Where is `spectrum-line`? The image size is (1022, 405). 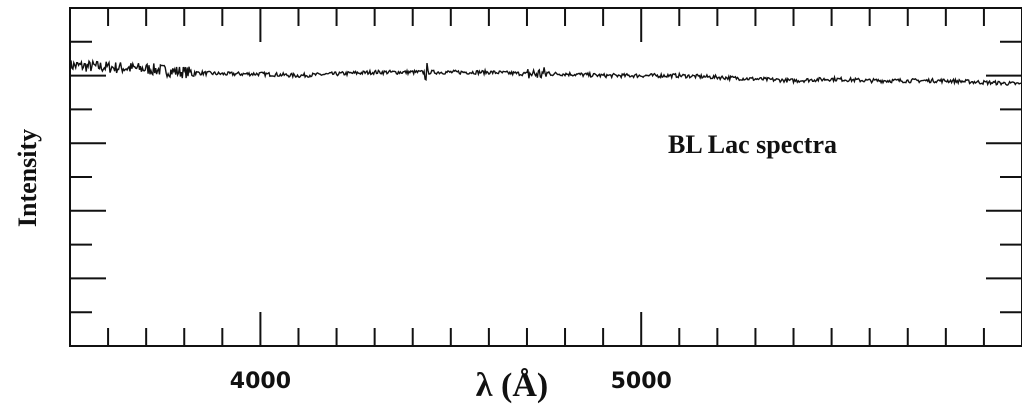 spectrum-line is located at coordinates (545, 72).